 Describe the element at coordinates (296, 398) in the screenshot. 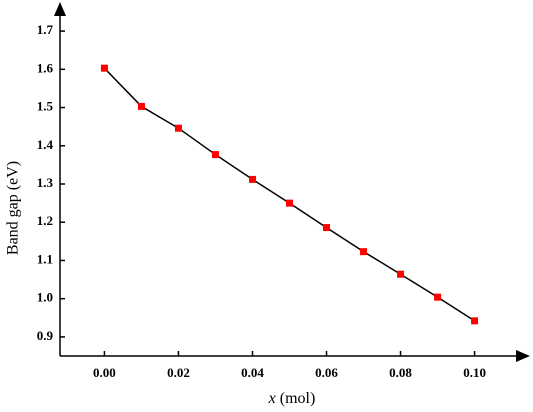

I see `x-axis-title-unit: (mol)` at that location.